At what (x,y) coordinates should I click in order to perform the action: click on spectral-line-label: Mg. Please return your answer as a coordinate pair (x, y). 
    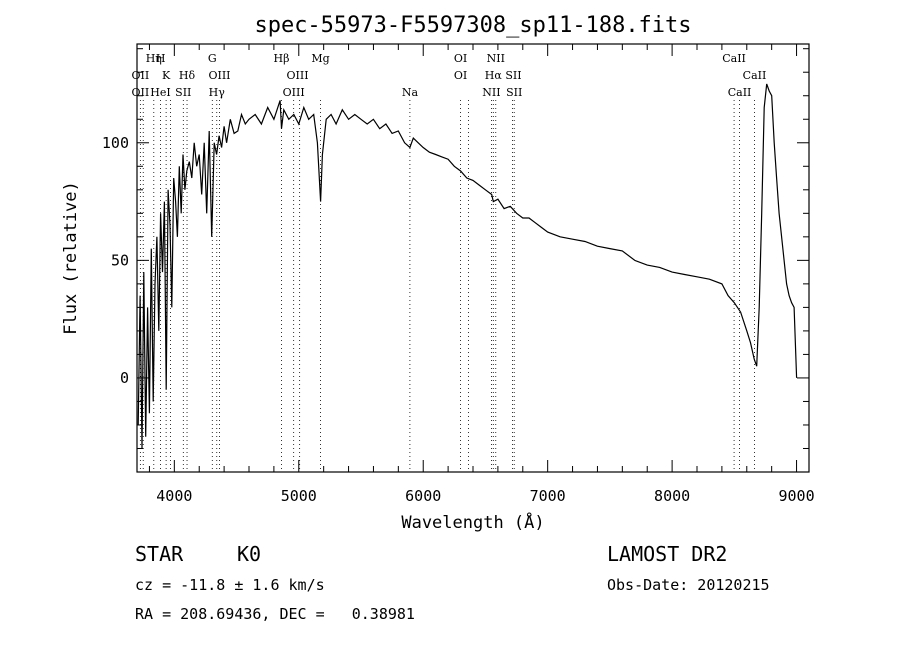
    Looking at the image, I should click on (320, 58).